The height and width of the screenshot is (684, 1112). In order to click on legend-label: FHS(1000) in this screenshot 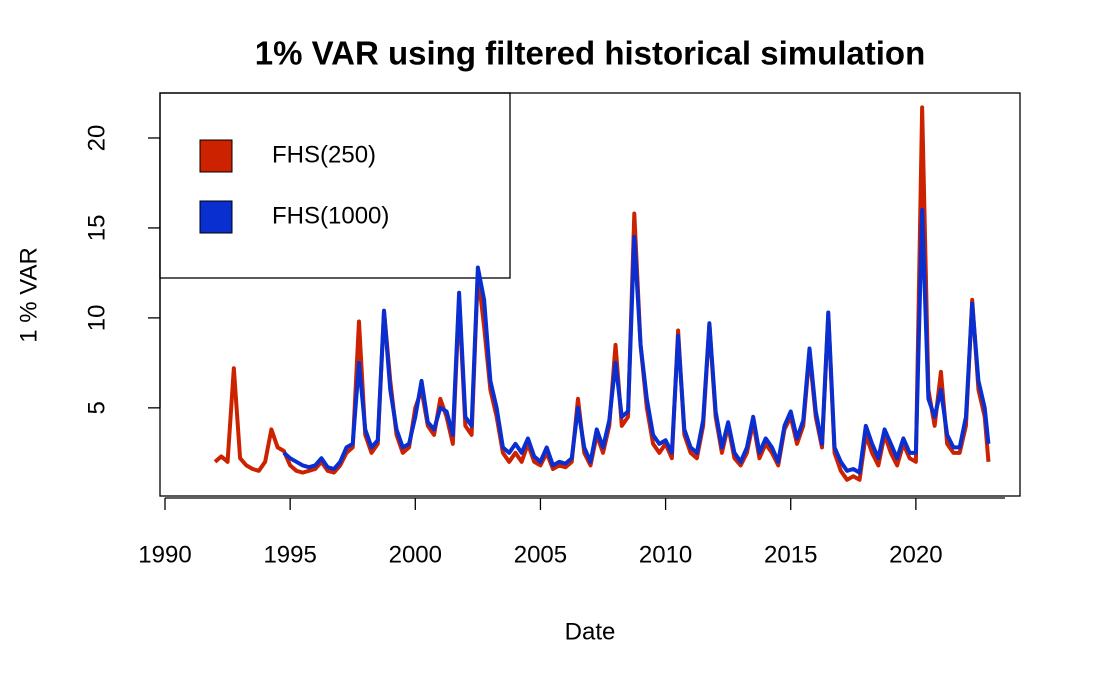, I will do `click(330, 215)`.